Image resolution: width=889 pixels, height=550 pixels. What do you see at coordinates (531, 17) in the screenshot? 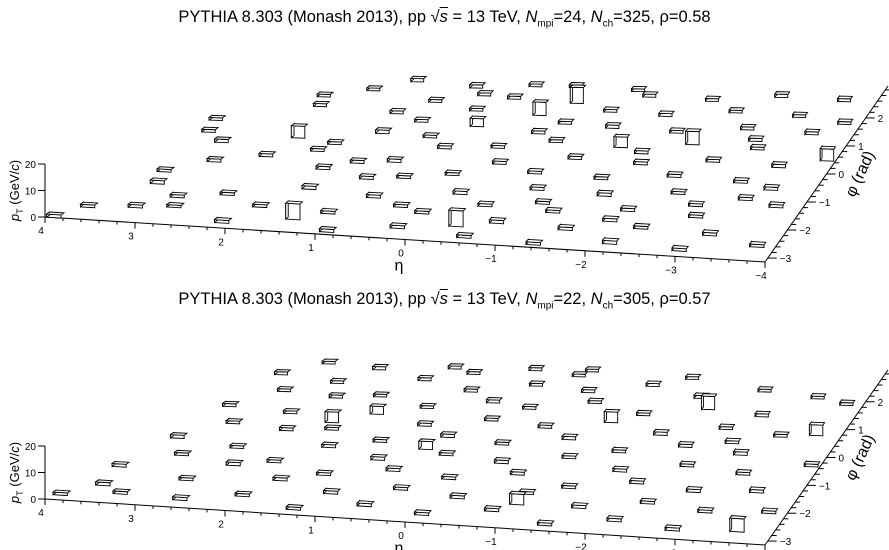
I see `nmpi-symbol: N` at bounding box center [531, 17].